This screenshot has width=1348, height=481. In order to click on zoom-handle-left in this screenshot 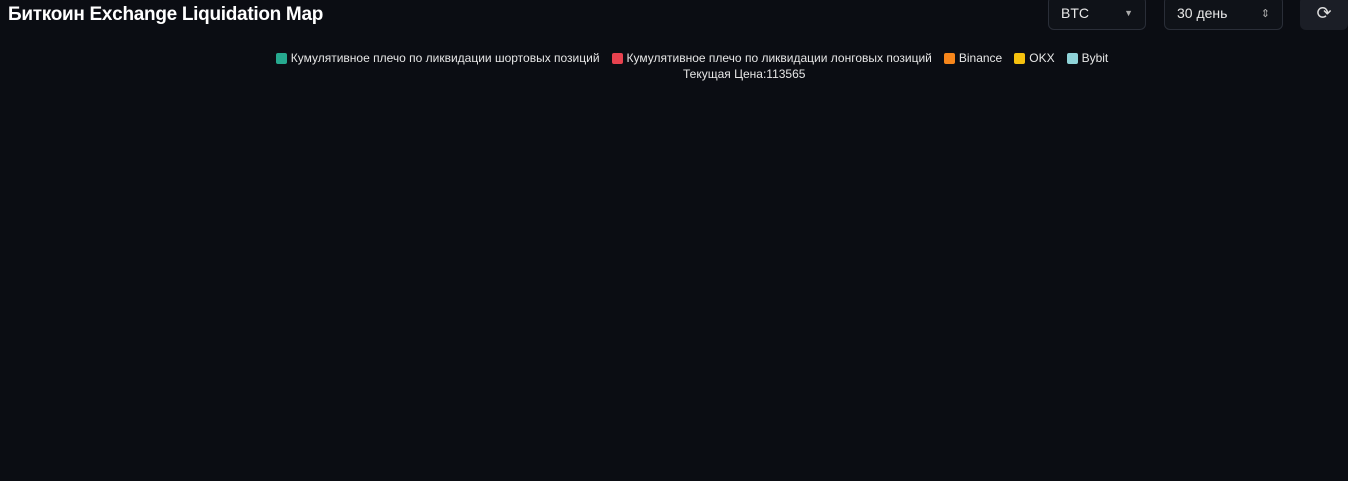, I will do `click(98, 437)`.